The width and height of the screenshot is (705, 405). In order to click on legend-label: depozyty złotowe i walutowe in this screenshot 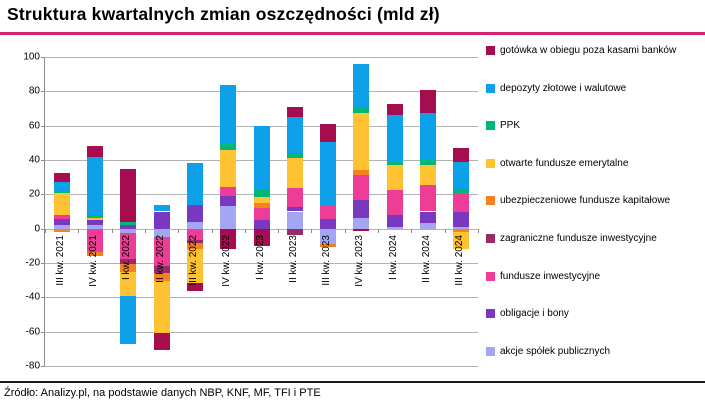, I will do `click(563, 88)`.